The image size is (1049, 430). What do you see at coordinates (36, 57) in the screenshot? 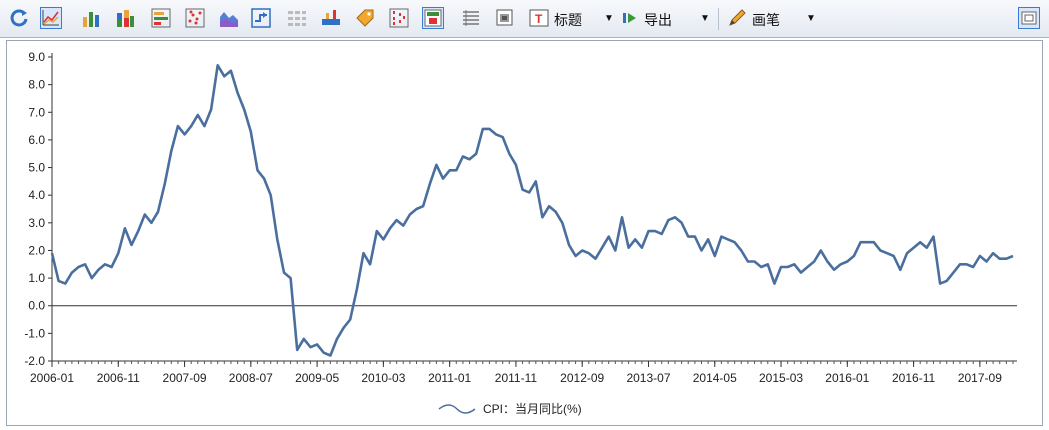
I see `y-tick-label: 9.0` at bounding box center [36, 57].